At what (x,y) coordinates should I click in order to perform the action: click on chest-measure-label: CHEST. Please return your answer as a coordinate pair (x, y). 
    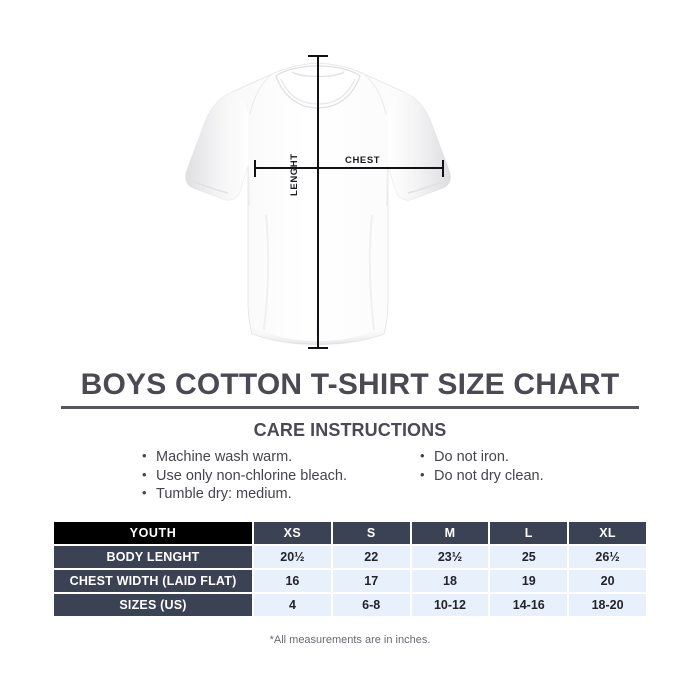
    Looking at the image, I should click on (363, 160).